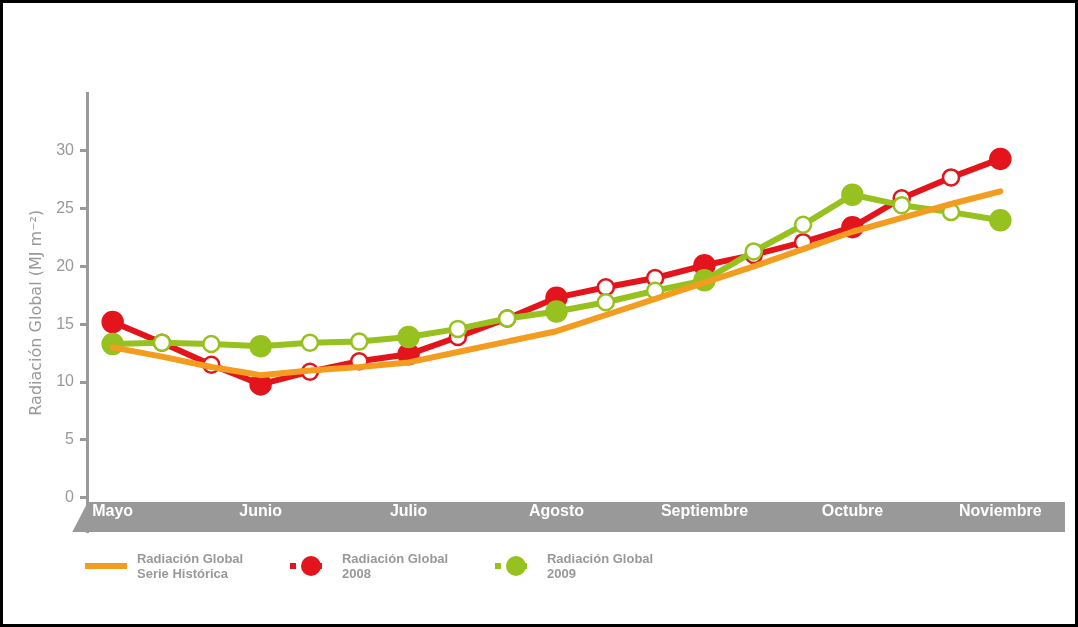 The width and height of the screenshot is (1078, 627). Describe the element at coordinates (852, 511) in the screenshot. I see `x-tick-label: Octubre` at that location.